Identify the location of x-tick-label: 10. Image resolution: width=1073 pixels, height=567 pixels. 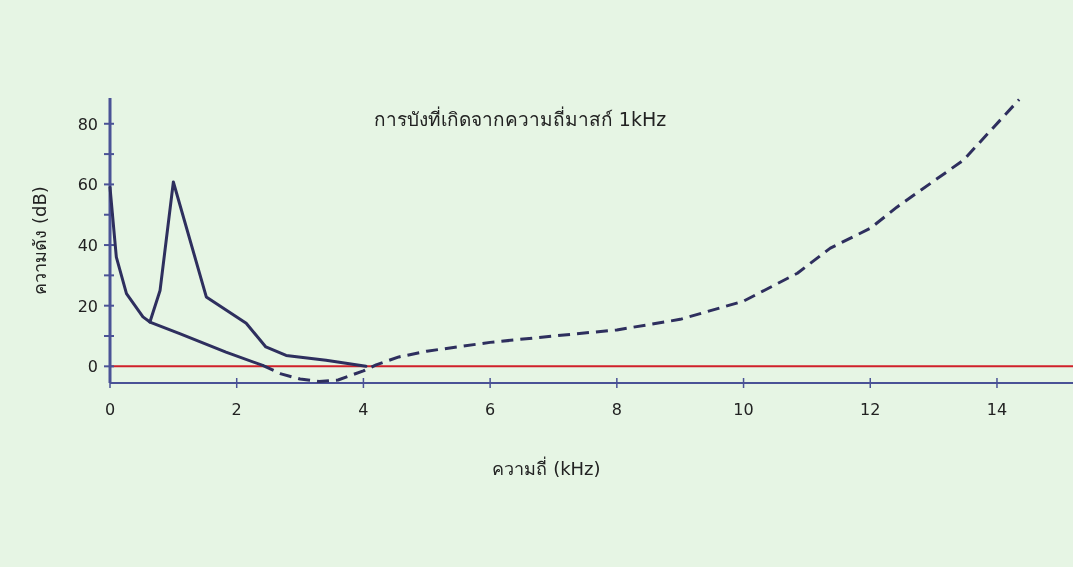
(743, 409).